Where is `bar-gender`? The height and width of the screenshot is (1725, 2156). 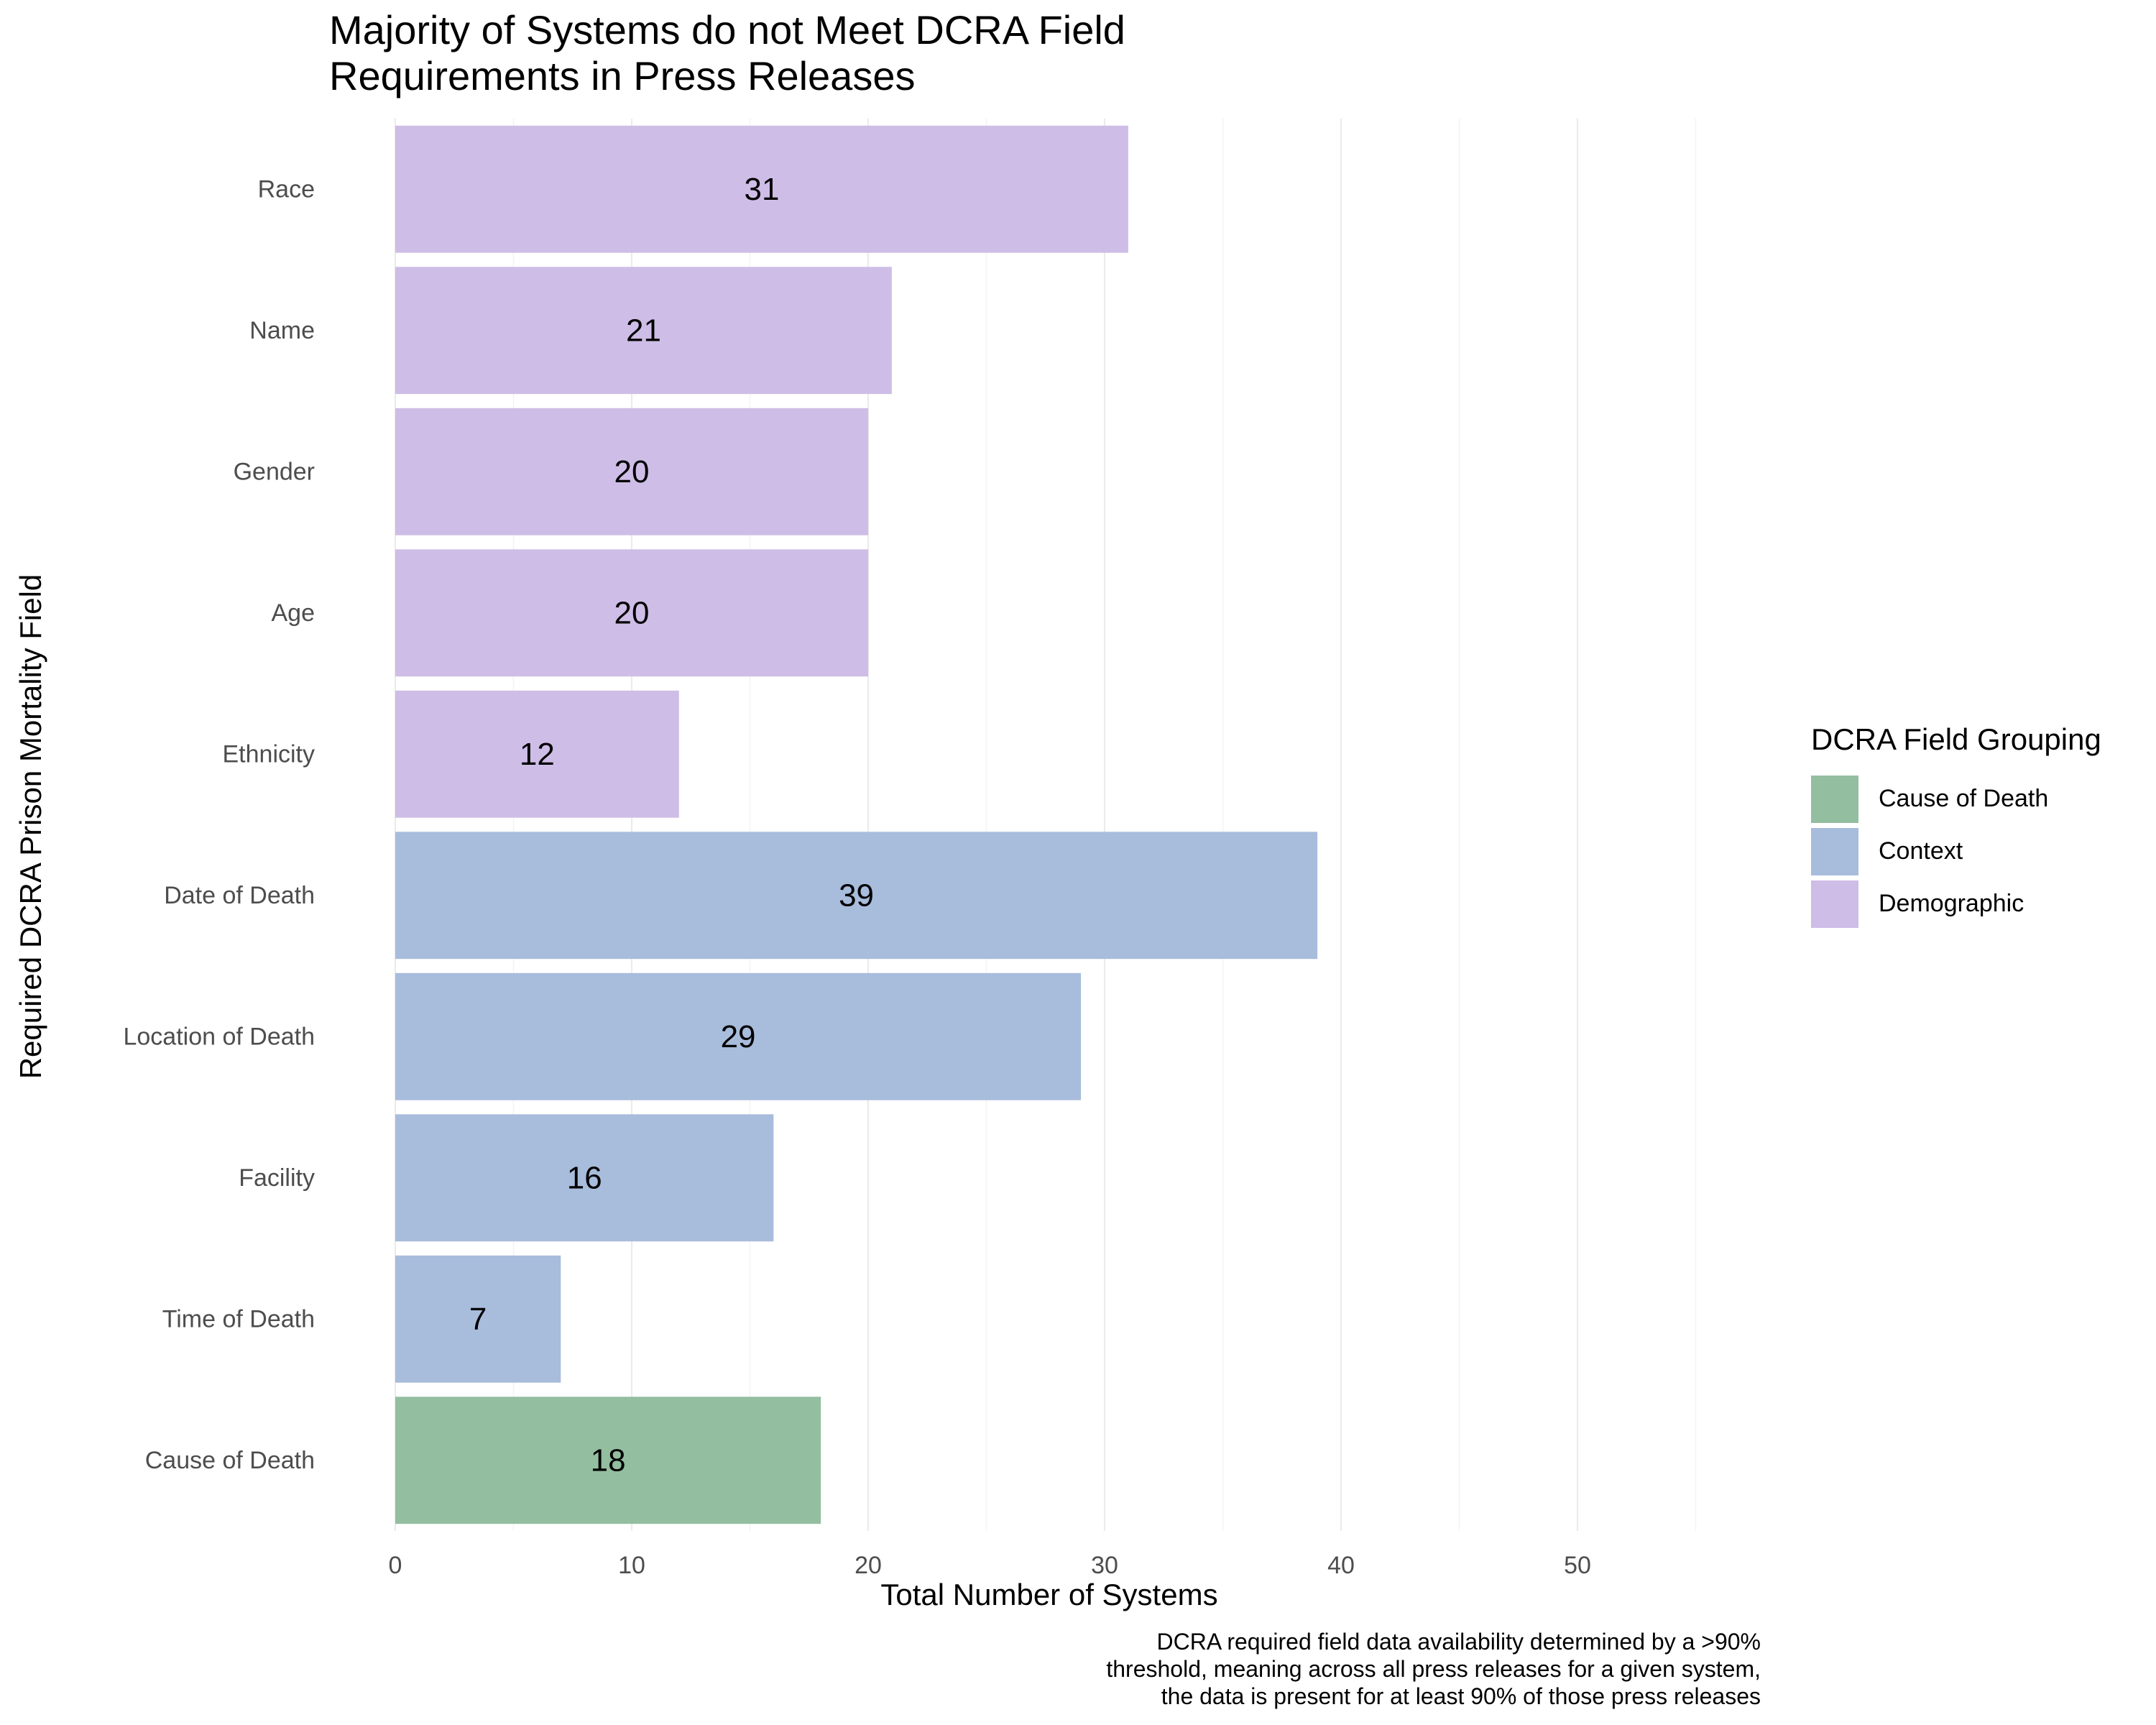 bar-gender is located at coordinates (631, 471).